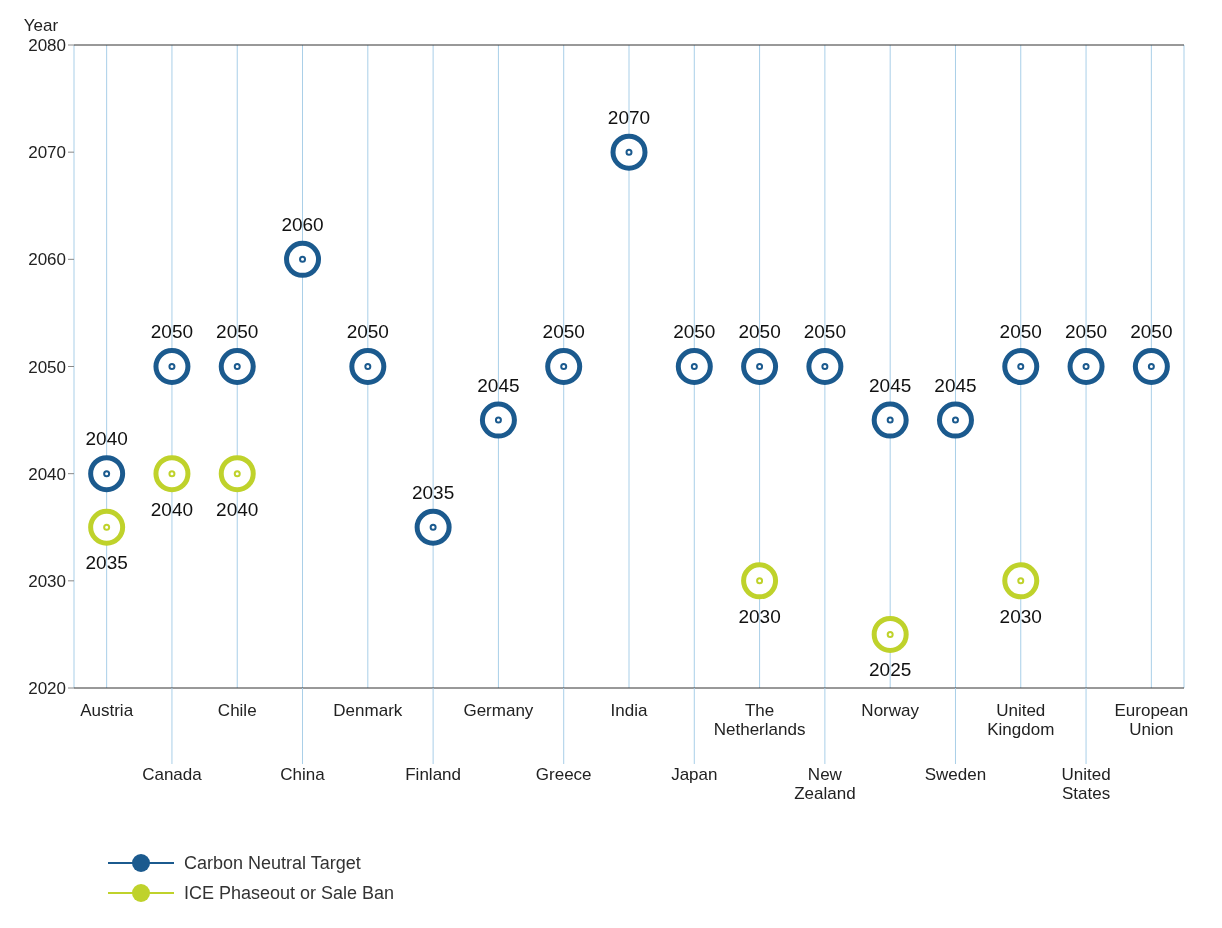 The height and width of the screenshot is (928, 1222). I want to click on data-label: 2060, so click(302, 224).